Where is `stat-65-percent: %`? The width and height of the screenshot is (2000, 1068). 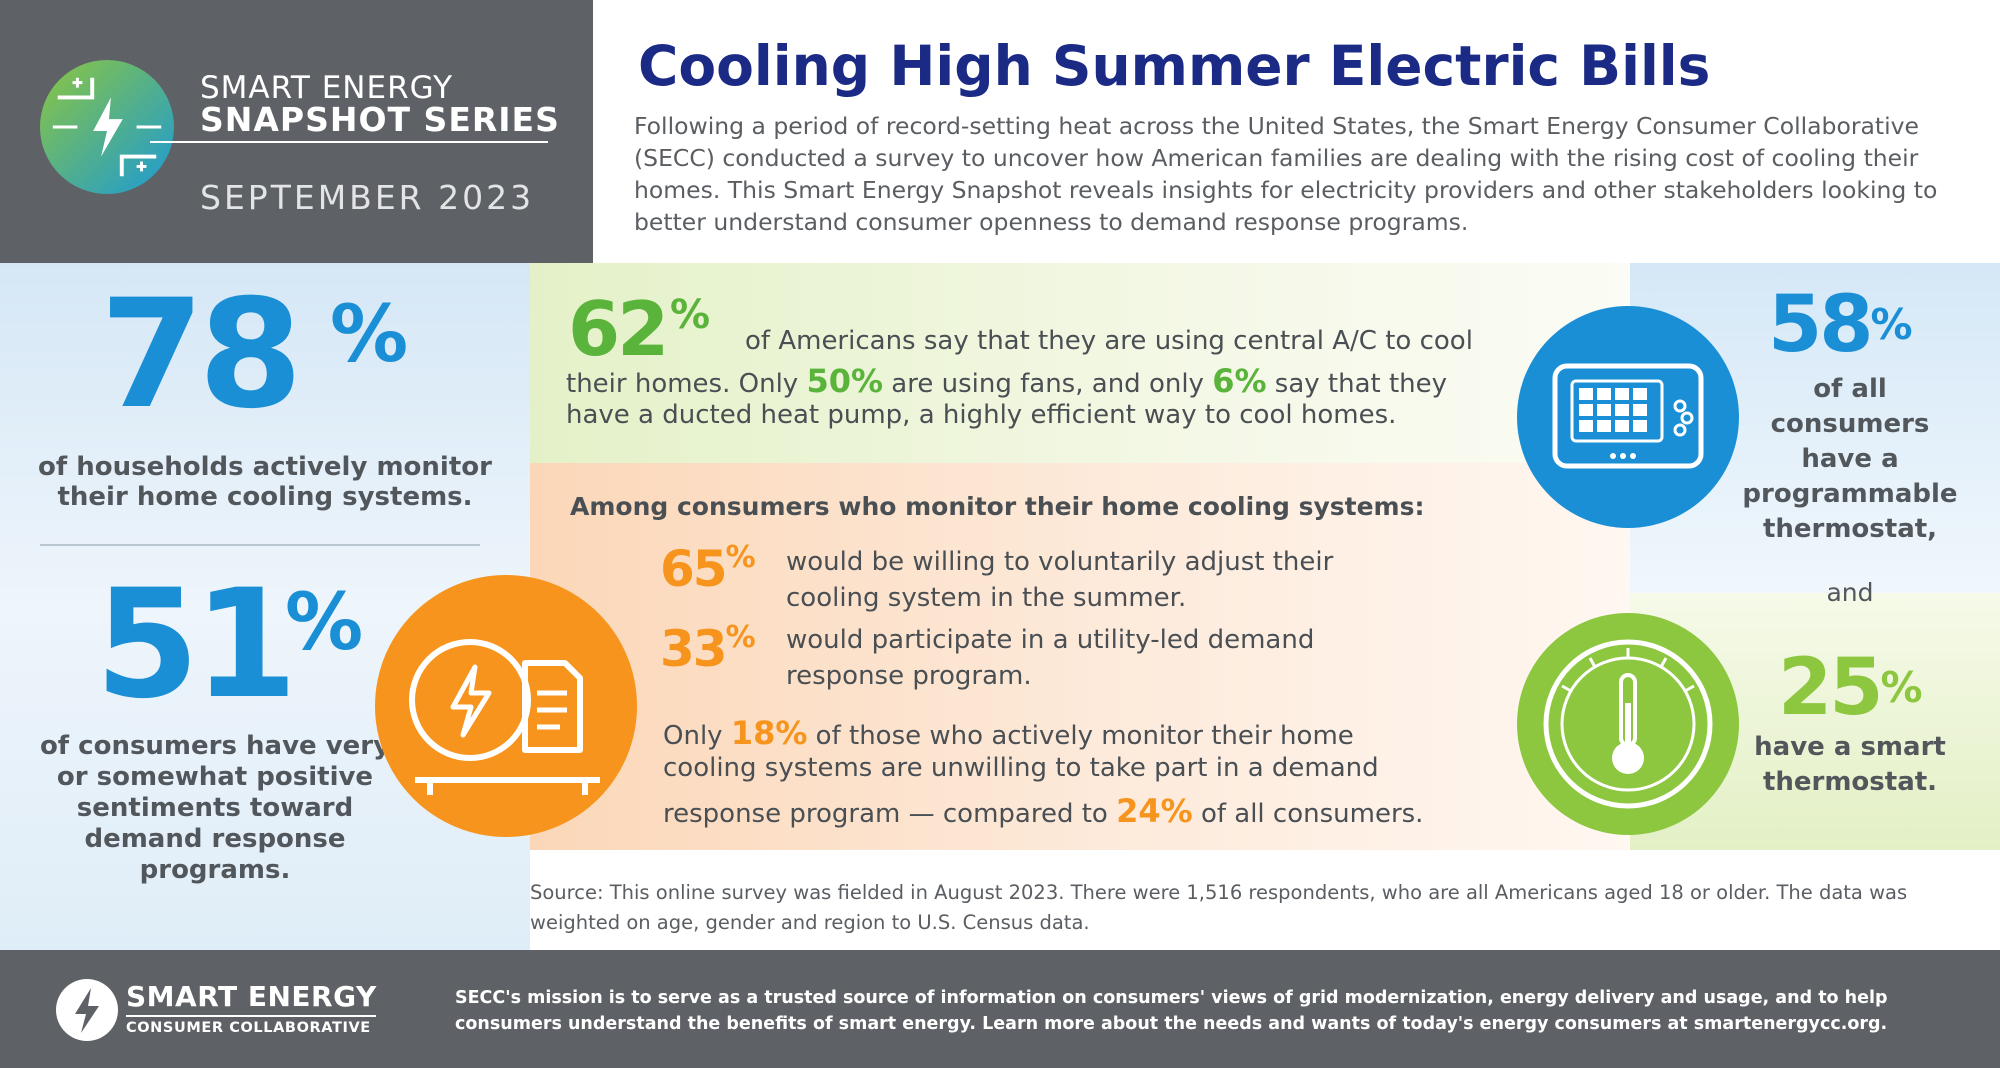 stat-65-percent: % is located at coordinates (740, 557).